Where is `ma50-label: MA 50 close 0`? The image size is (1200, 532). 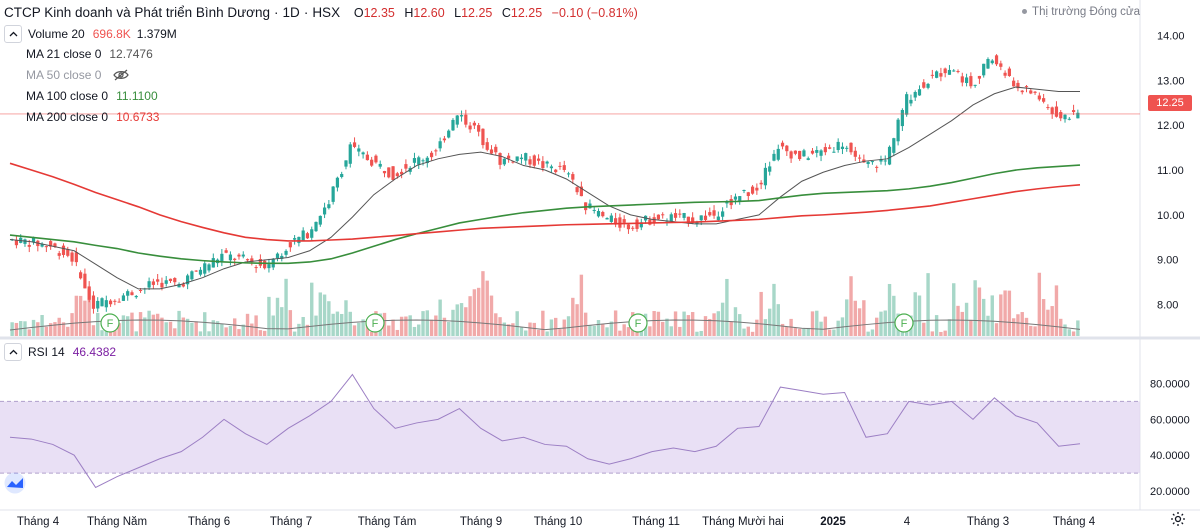
ma50-label: MA 50 close 0 is located at coordinates (64, 75).